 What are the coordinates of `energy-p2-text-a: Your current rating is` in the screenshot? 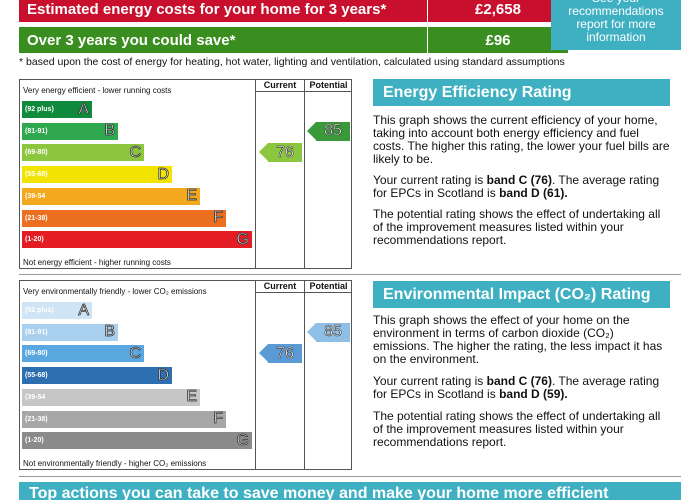 It's located at (430, 180).